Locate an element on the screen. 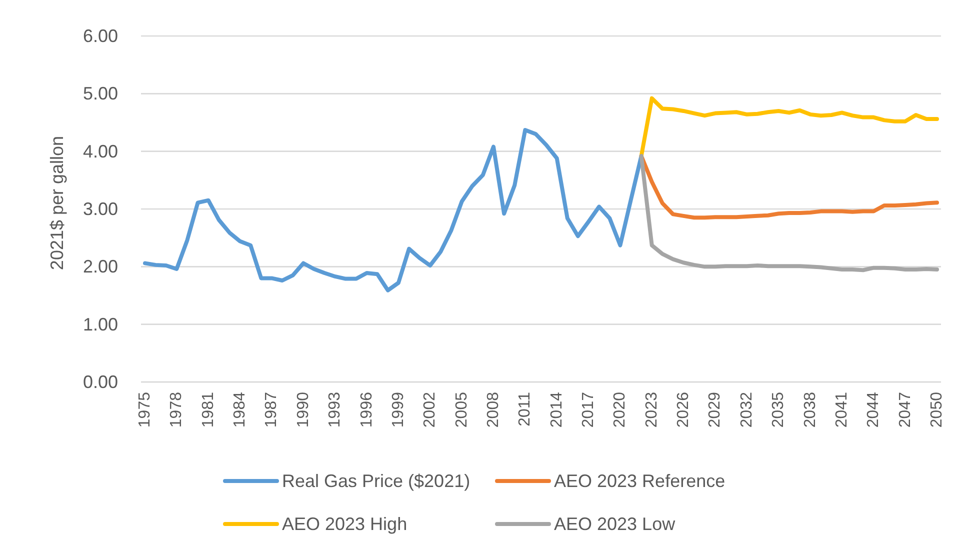 This screenshot has height=554, width=956. x-tick-label: 2008 is located at coordinates (493, 410).